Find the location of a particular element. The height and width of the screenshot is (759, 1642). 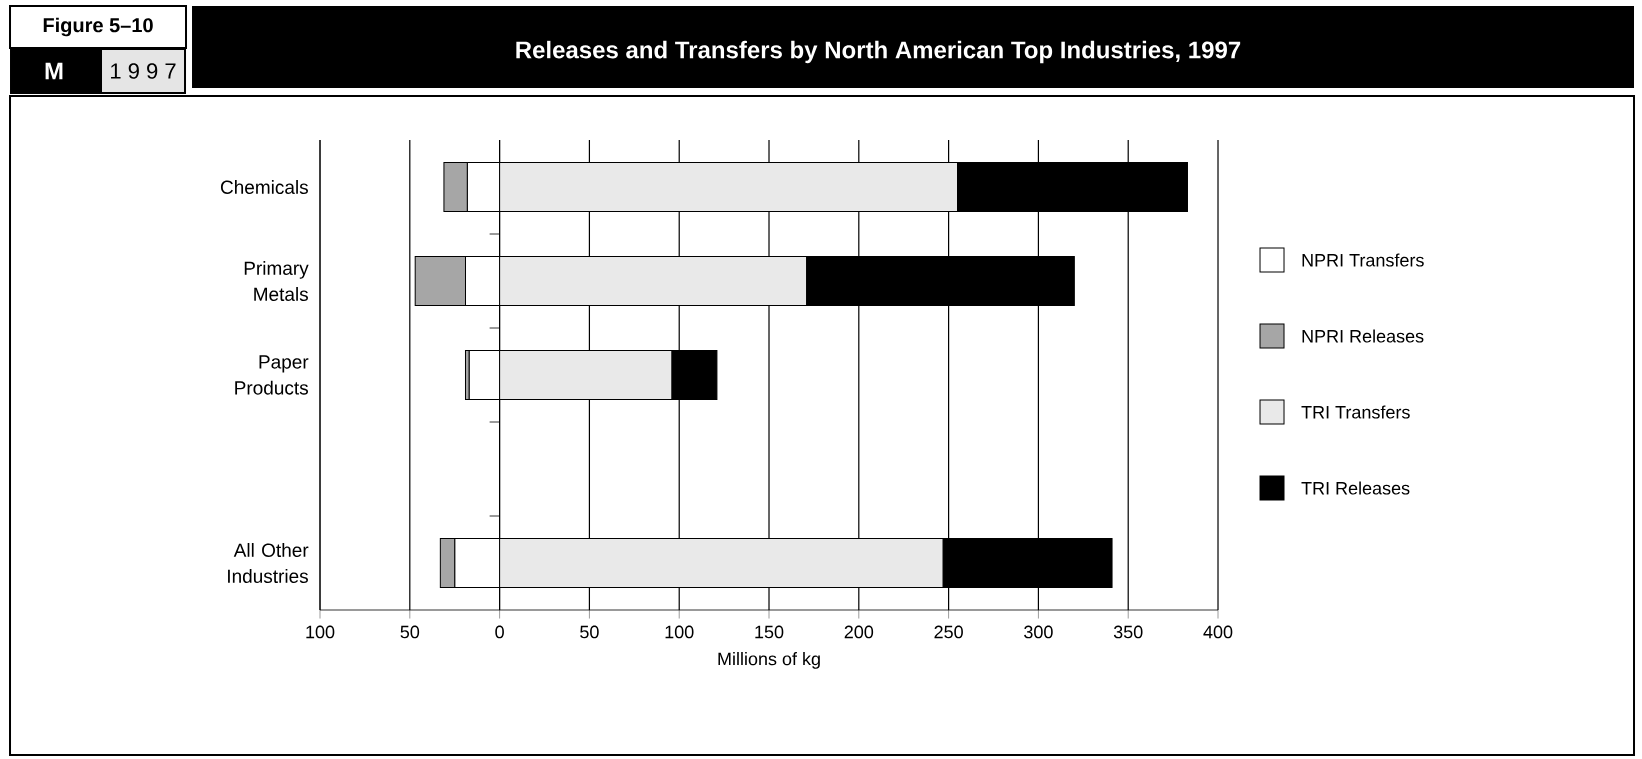

y-tick-label: Paper Products is located at coordinates (272, 375).